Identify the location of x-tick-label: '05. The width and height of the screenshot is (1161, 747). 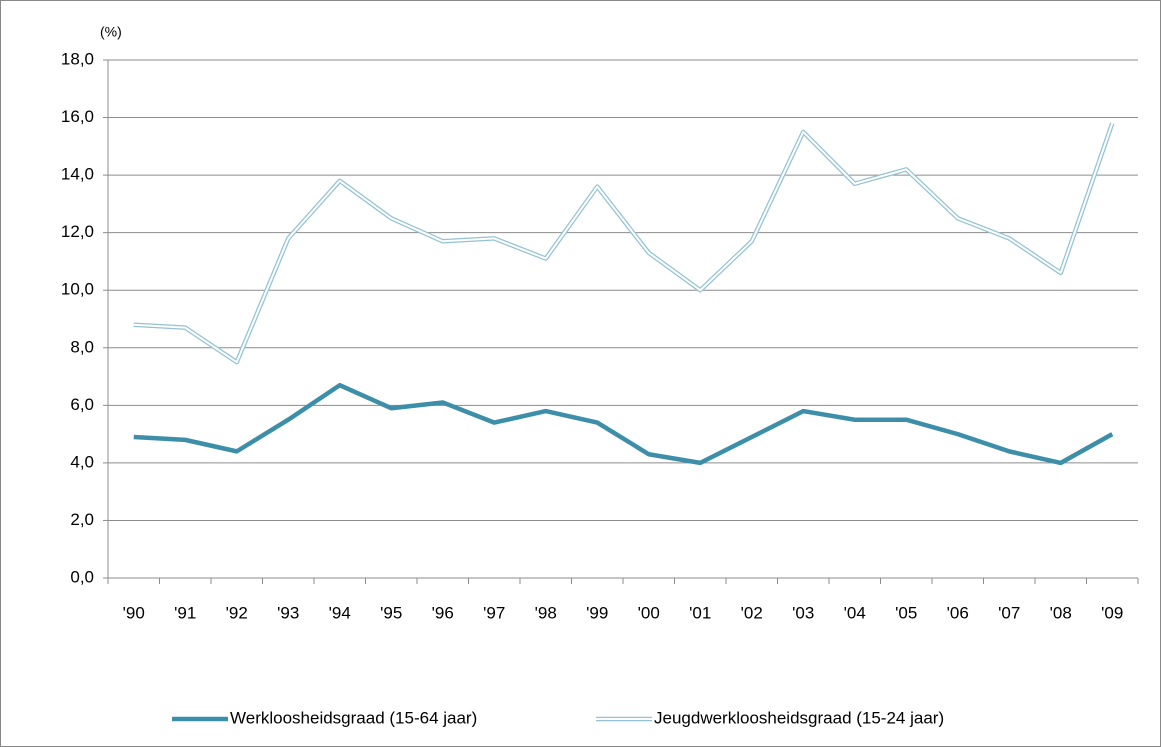
(906, 612).